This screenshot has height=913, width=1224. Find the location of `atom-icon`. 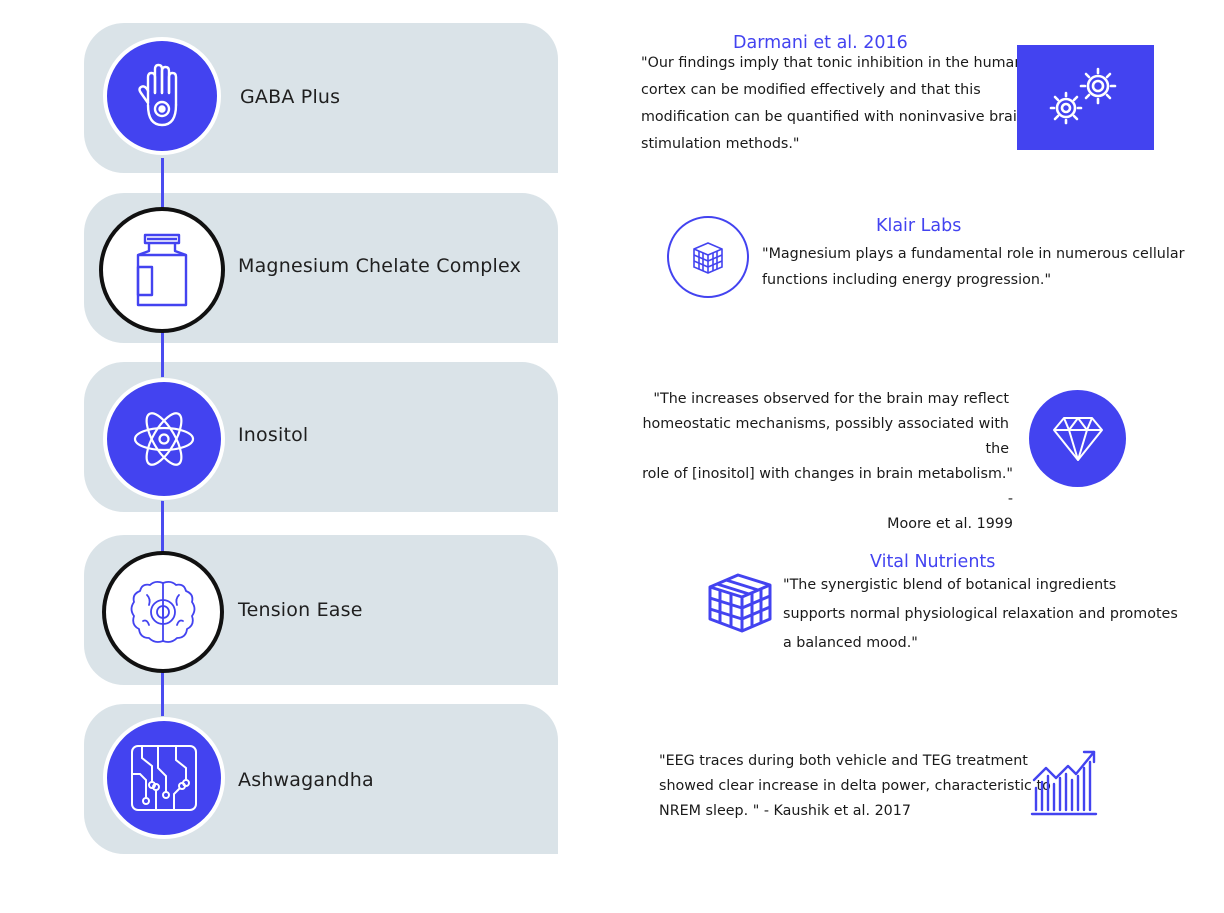

atom-icon is located at coordinates (164, 439).